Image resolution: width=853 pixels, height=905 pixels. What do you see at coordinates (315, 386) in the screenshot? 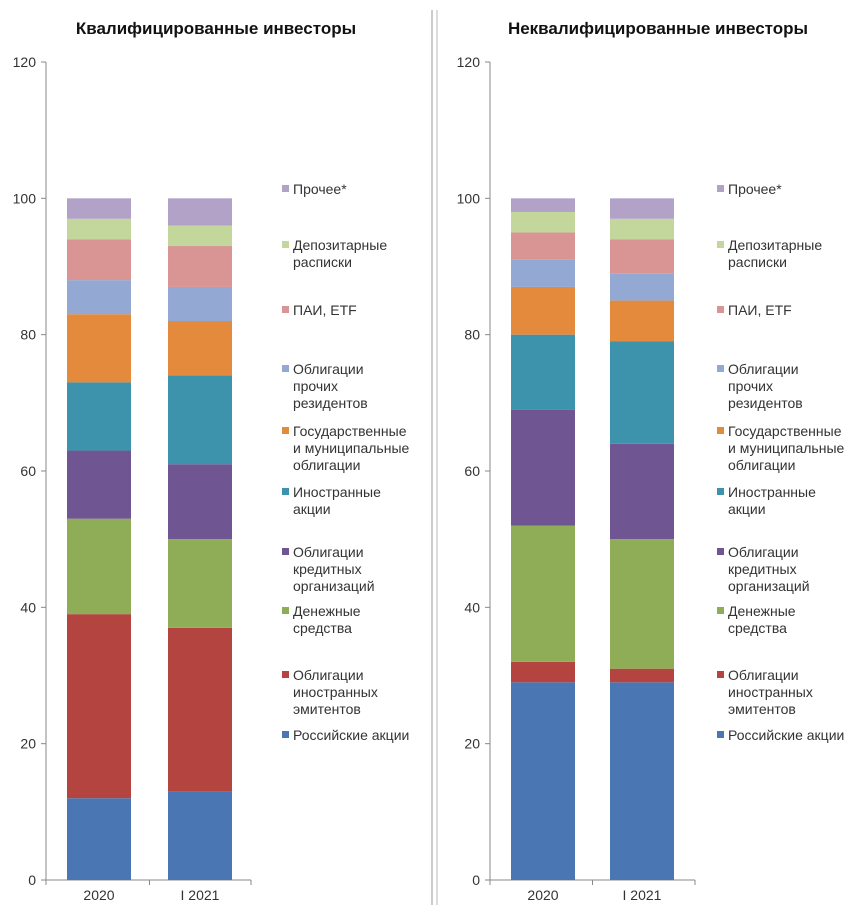
I see `legend-label: прочих` at bounding box center [315, 386].